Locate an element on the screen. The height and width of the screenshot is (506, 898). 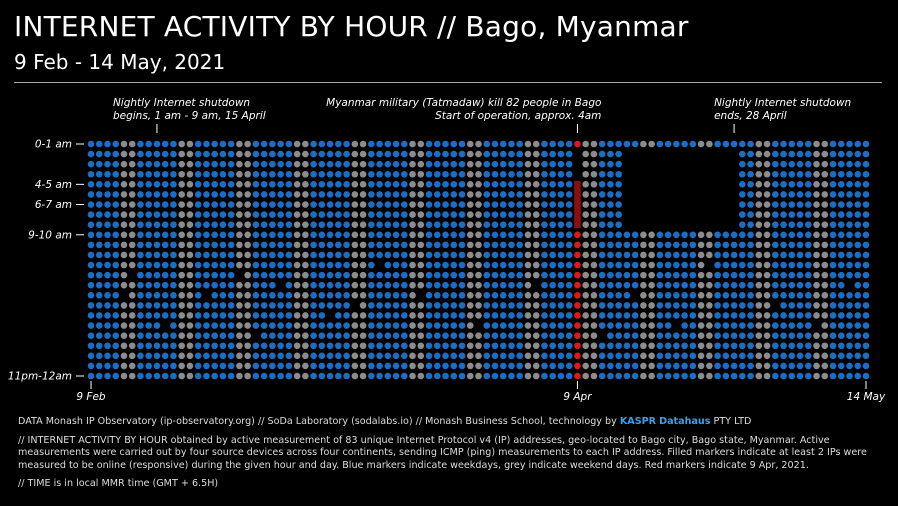
y-tick-label: 11pm-12am is located at coordinates (40, 377).